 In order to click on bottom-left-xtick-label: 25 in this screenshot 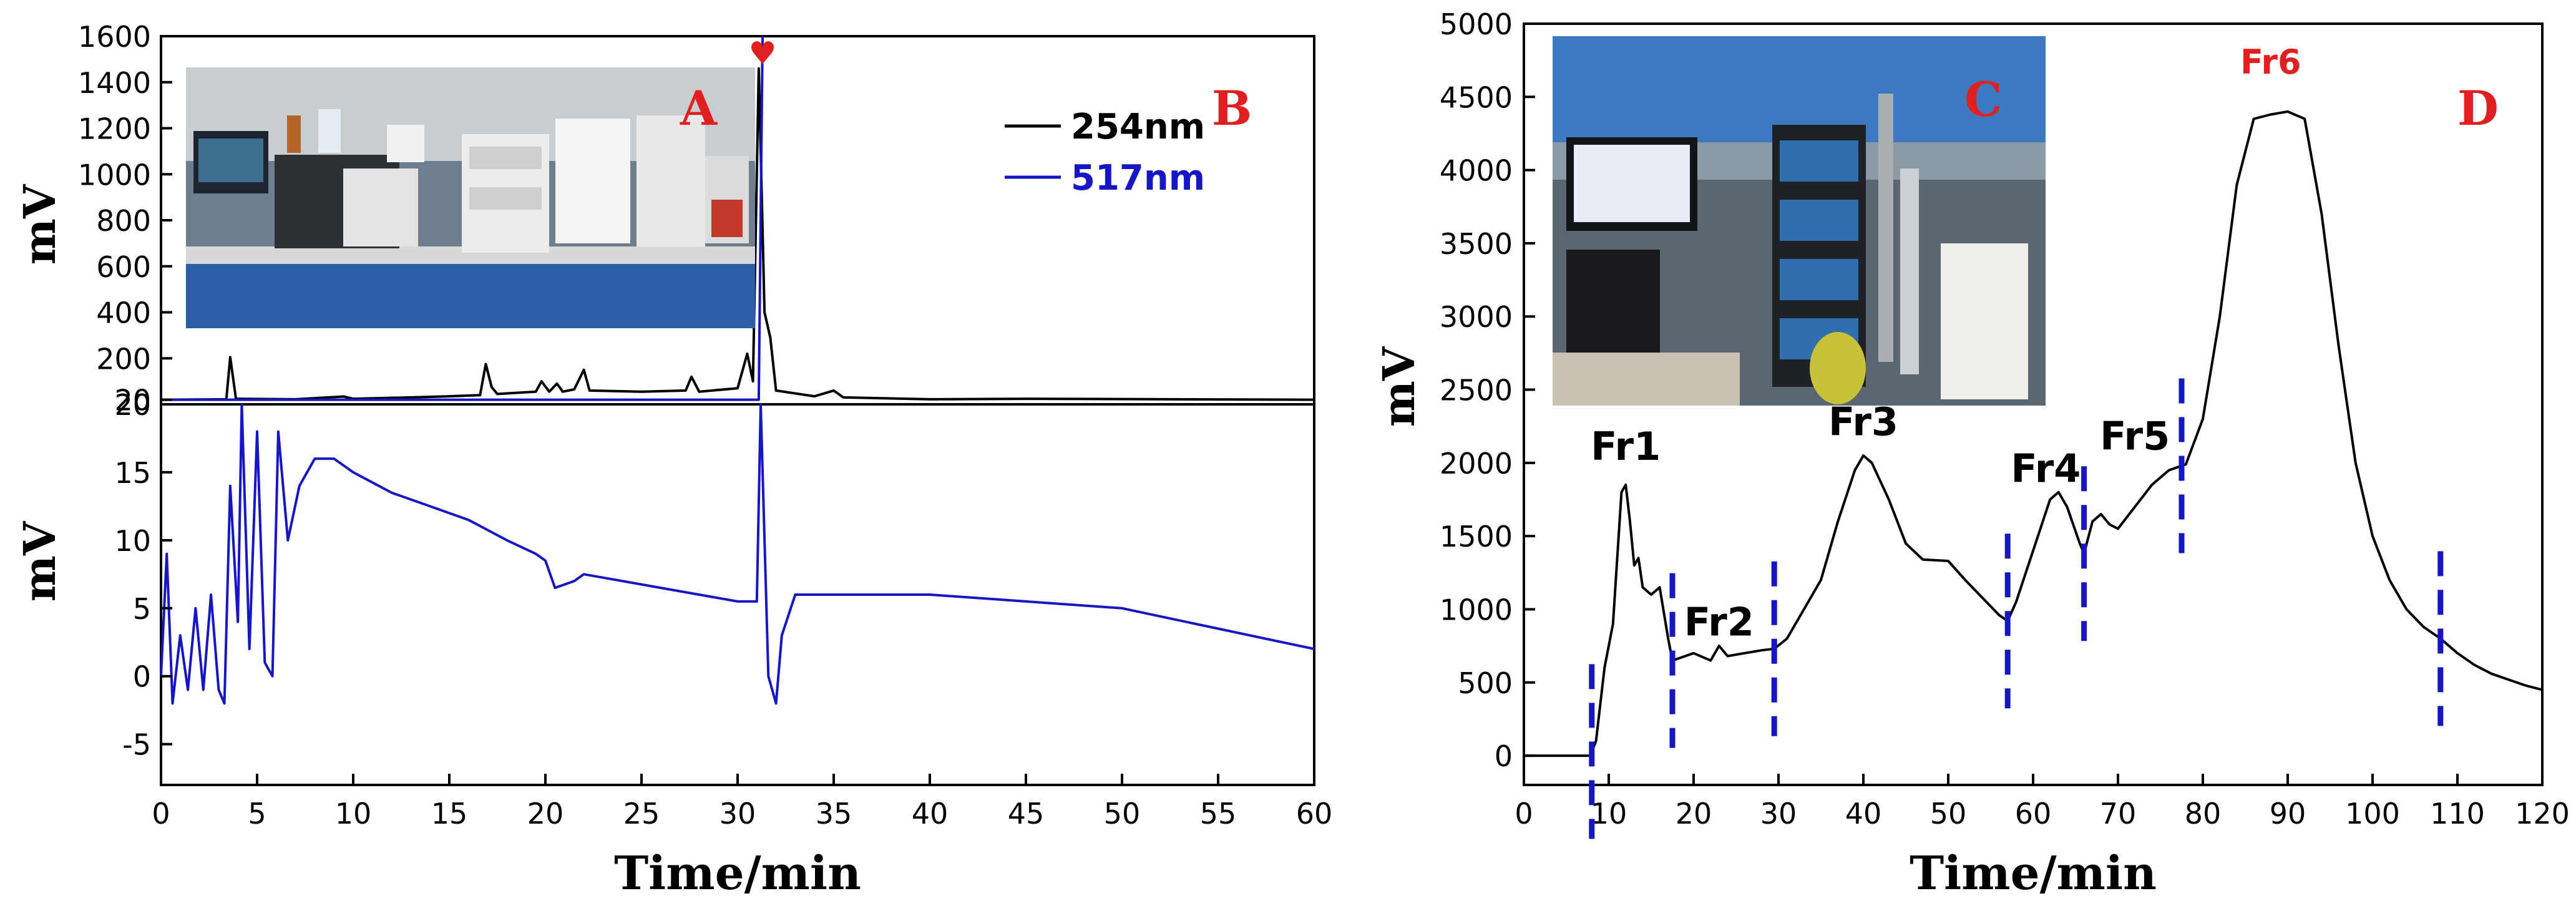, I will do `click(641, 813)`.